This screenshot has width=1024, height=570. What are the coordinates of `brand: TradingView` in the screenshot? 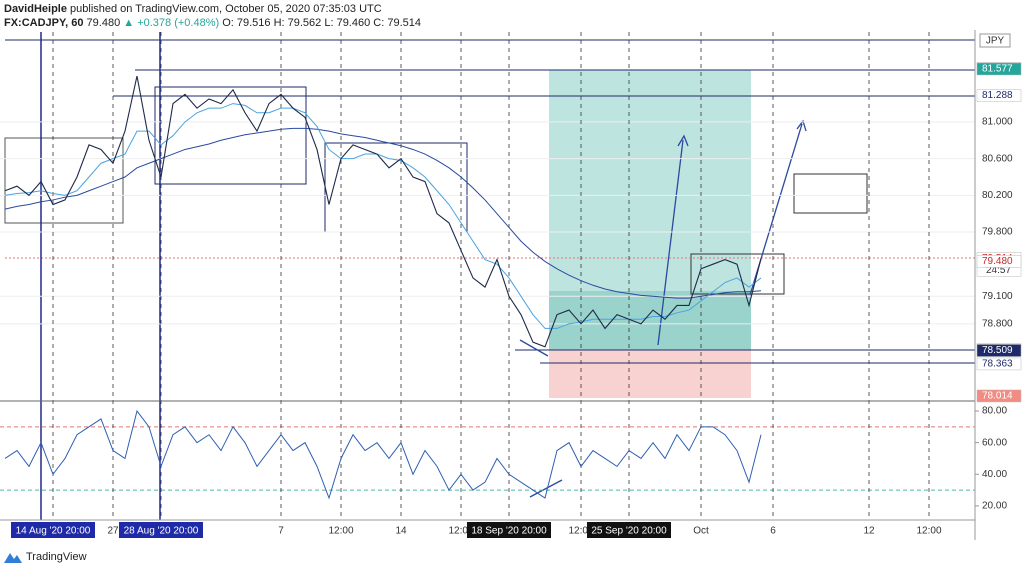 It's located at (56, 557).